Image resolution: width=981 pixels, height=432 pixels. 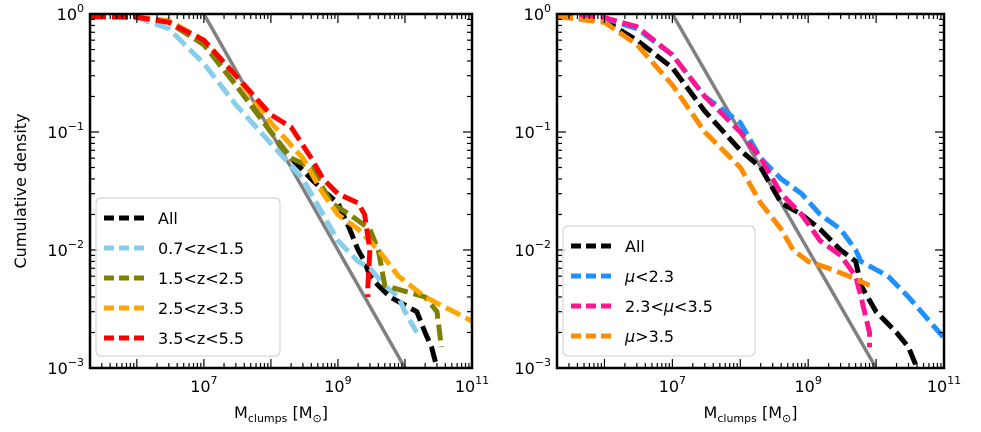 What do you see at coordinates (201, 278) in the screenshot?
I see `legend-label: 1.5<z<2.5` at bounding box center [201, 278].